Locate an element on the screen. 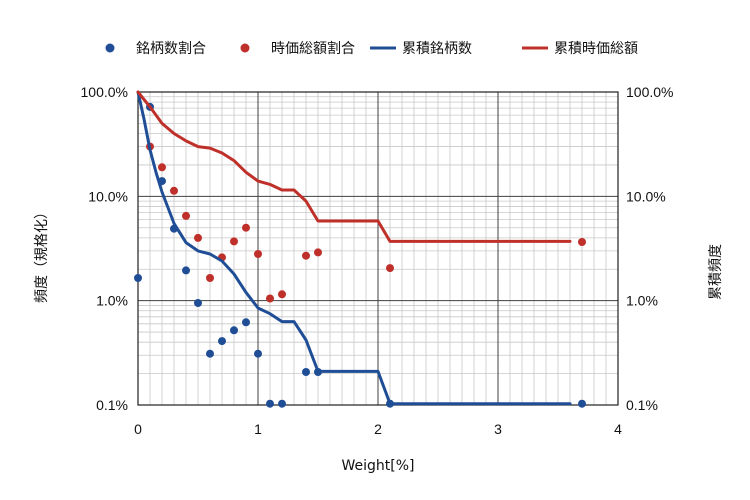 The width and height of the screenshot is (750, 500). legend-label: 時価総額割合 is located at coordinates (313, 48).